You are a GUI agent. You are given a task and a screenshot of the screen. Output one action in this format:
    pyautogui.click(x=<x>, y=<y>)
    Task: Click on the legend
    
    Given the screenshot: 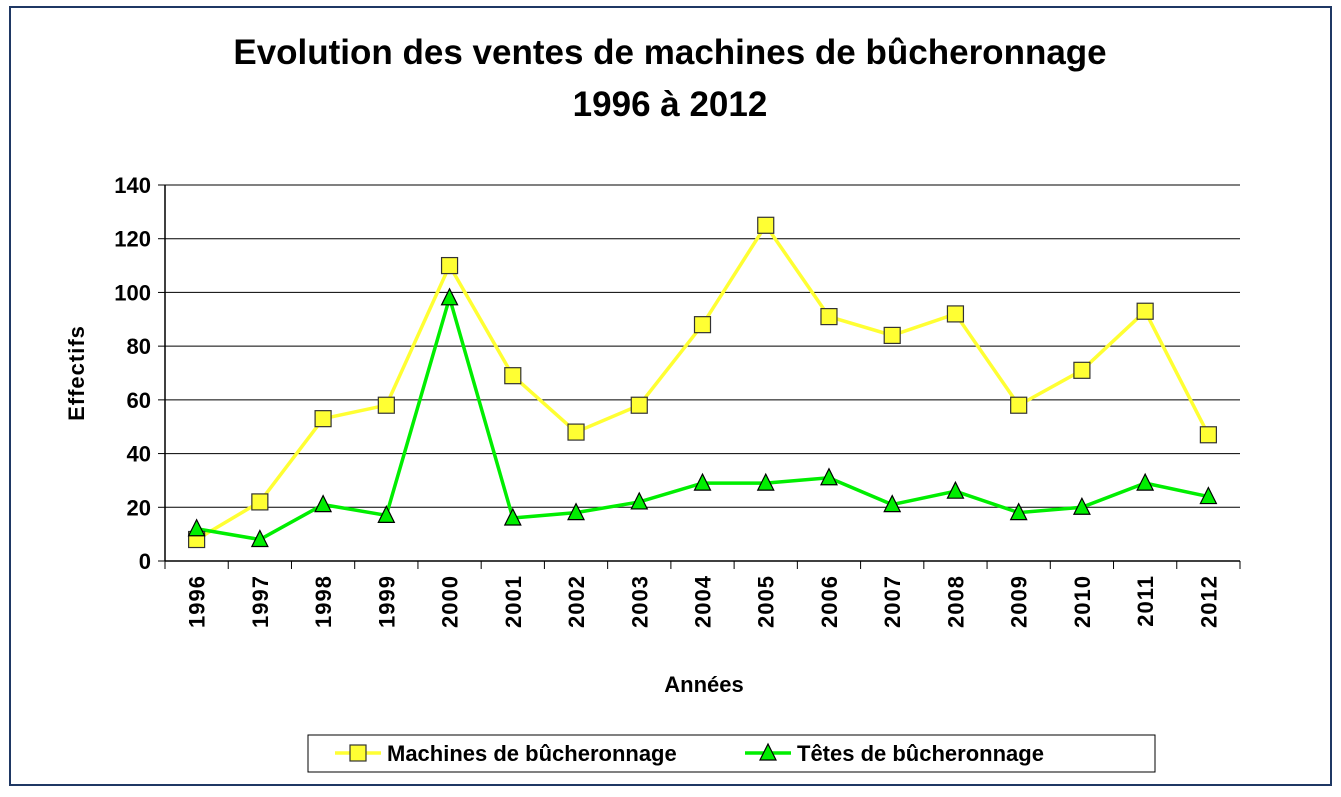 What is the action you would take?
    pyautogui.click(x=731, y=753)
    